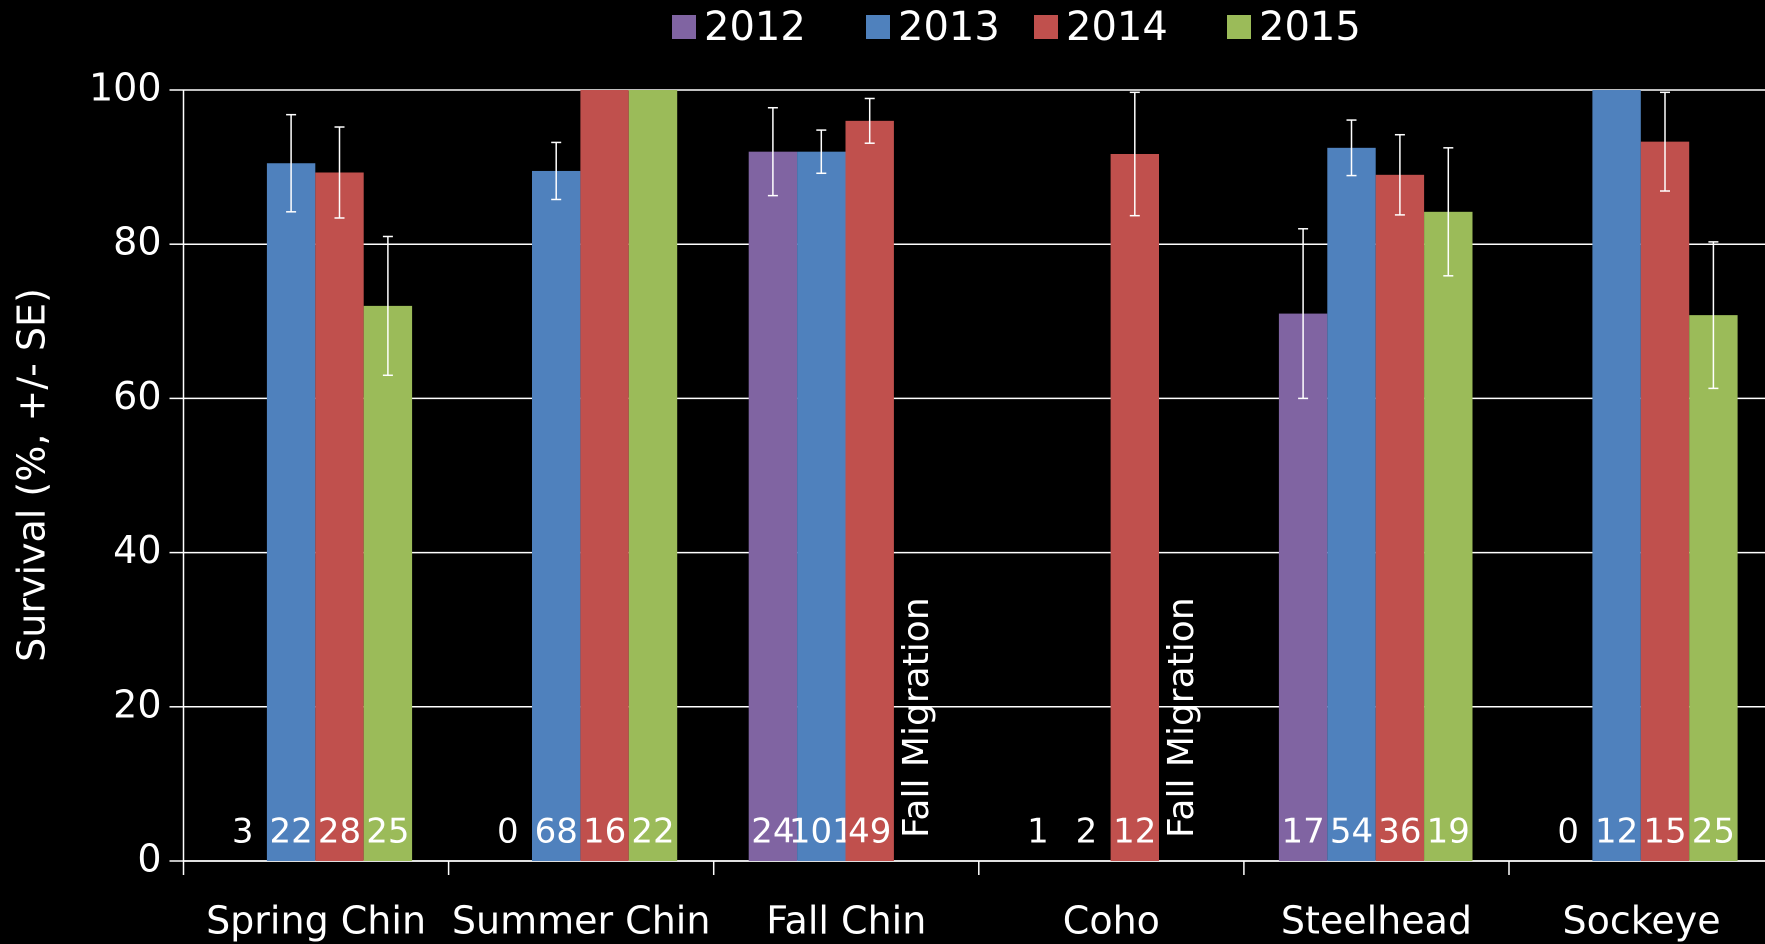 This screenshot has width=1765, height=944. I want to click on legend-label: 2015, so click(1310, 27).